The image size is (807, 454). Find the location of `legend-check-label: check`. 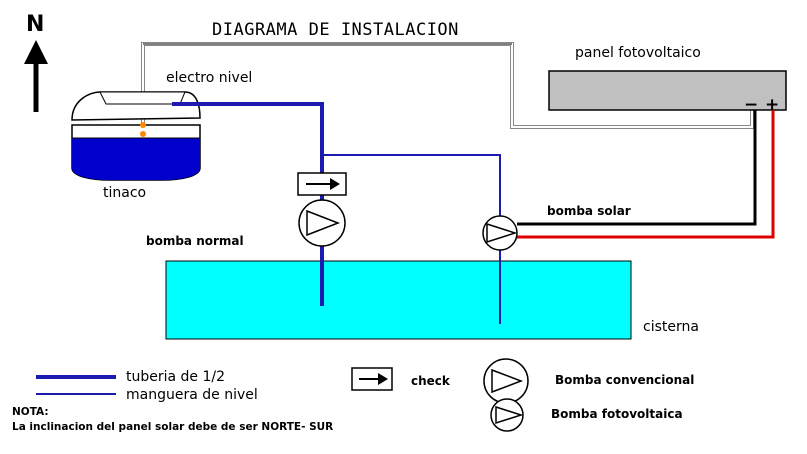

legend-check-label: check is located at coordinates (431, 381).